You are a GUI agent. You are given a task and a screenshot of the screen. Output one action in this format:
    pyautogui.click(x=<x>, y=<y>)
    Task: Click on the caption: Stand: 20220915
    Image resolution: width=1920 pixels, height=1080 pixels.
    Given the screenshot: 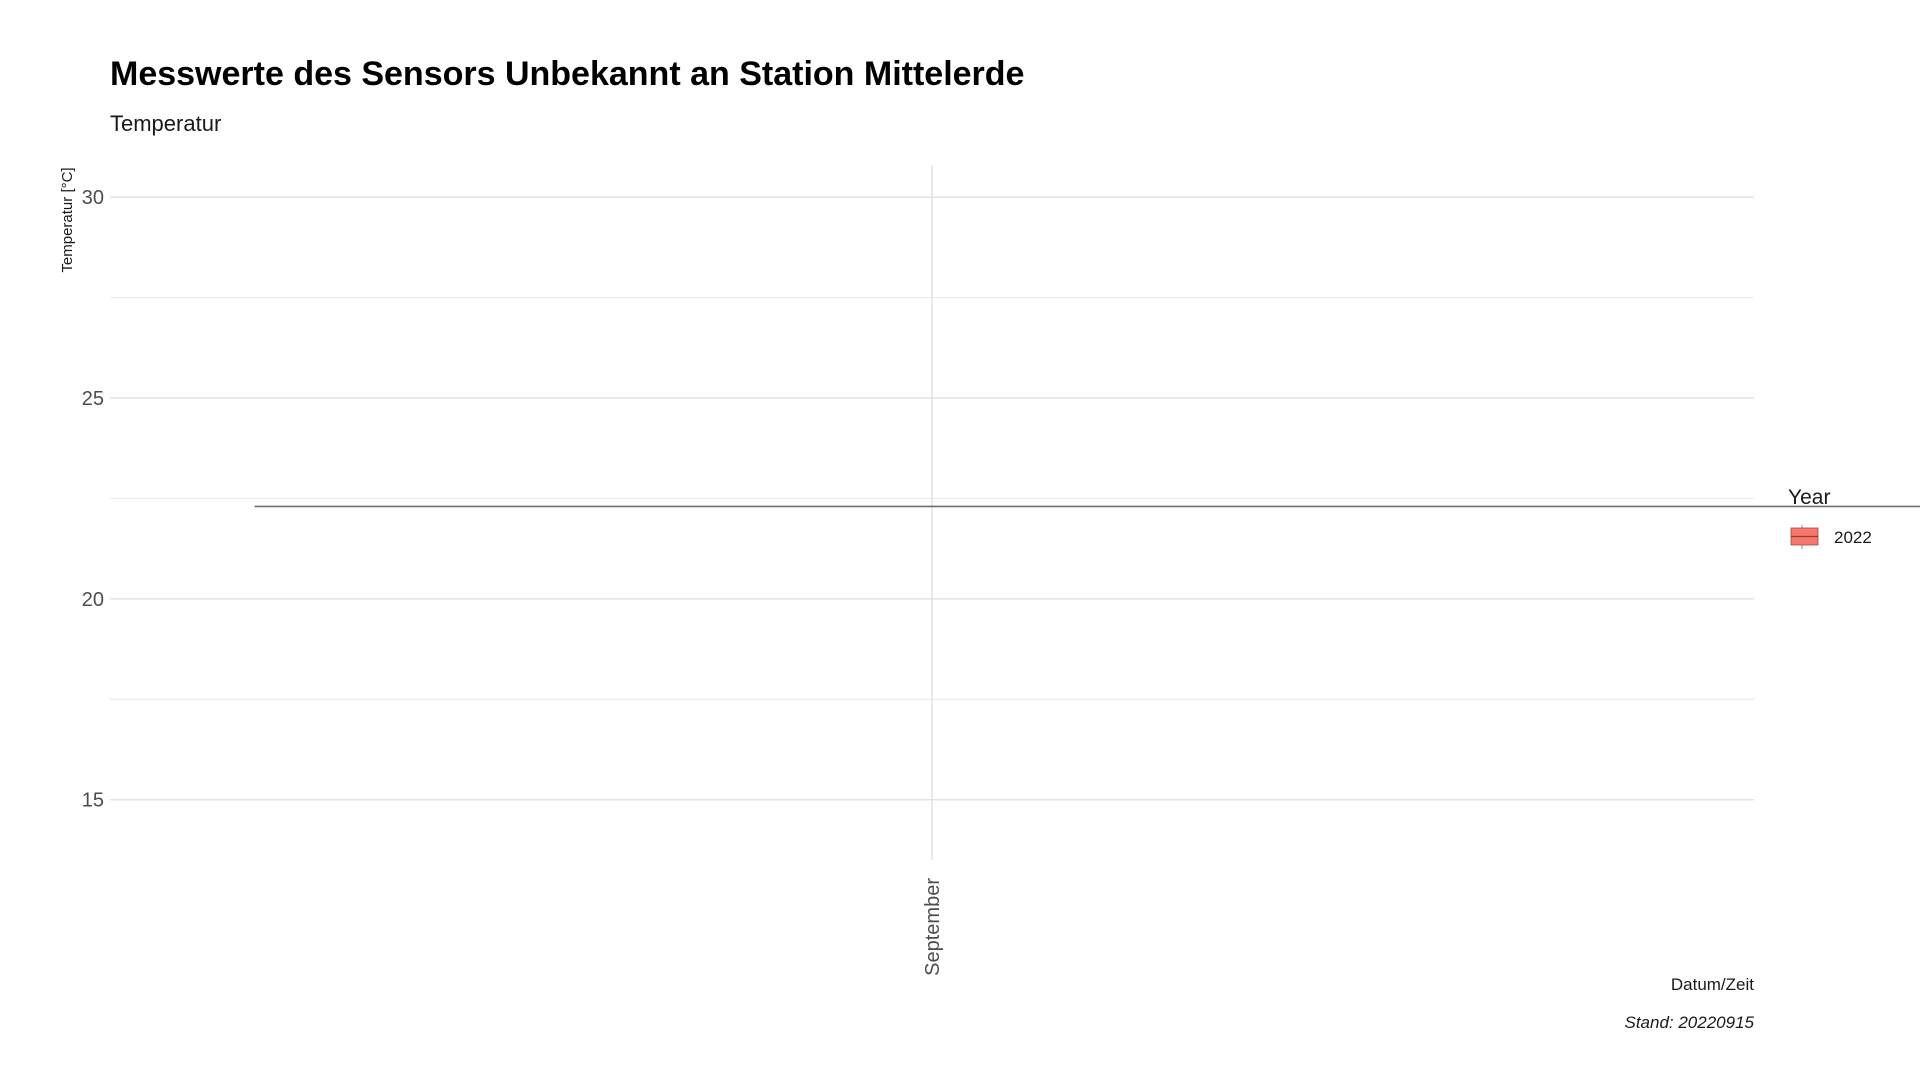 What is the action you would take?
    pyautogui.click(x=1689, y=1022)
    